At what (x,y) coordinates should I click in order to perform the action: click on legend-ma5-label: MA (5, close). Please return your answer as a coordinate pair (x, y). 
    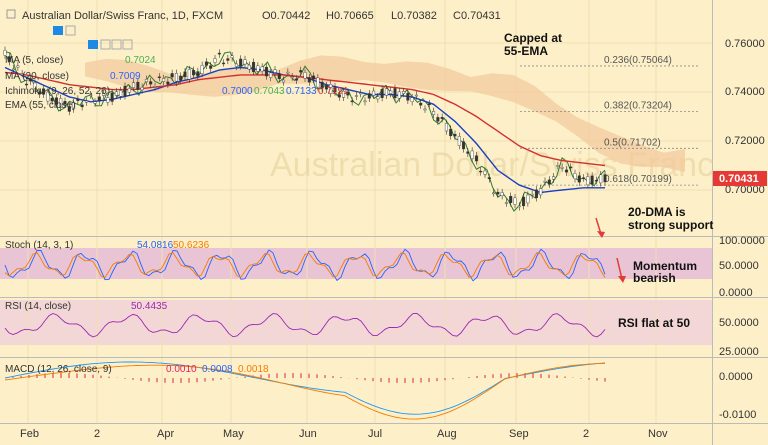
    Looking at the image, I should click on (34, 60).